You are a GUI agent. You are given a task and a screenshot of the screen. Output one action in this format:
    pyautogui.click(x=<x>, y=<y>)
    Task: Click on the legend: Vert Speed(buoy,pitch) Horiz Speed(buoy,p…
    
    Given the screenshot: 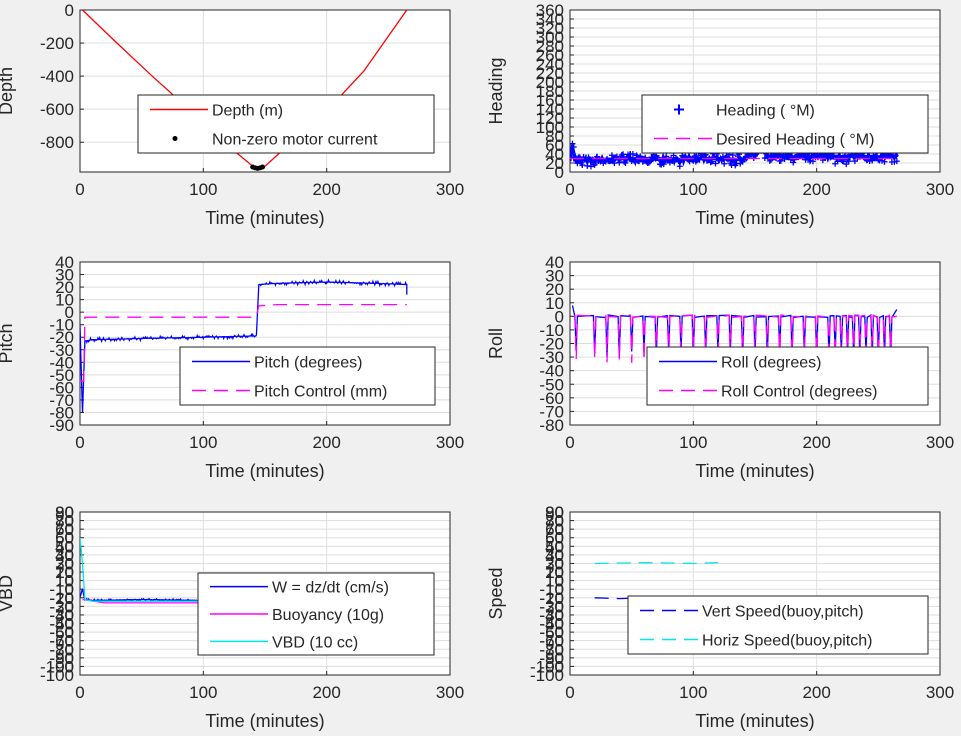 What is the action you would take?
    pyautogui.click(x=778, y=625)
    